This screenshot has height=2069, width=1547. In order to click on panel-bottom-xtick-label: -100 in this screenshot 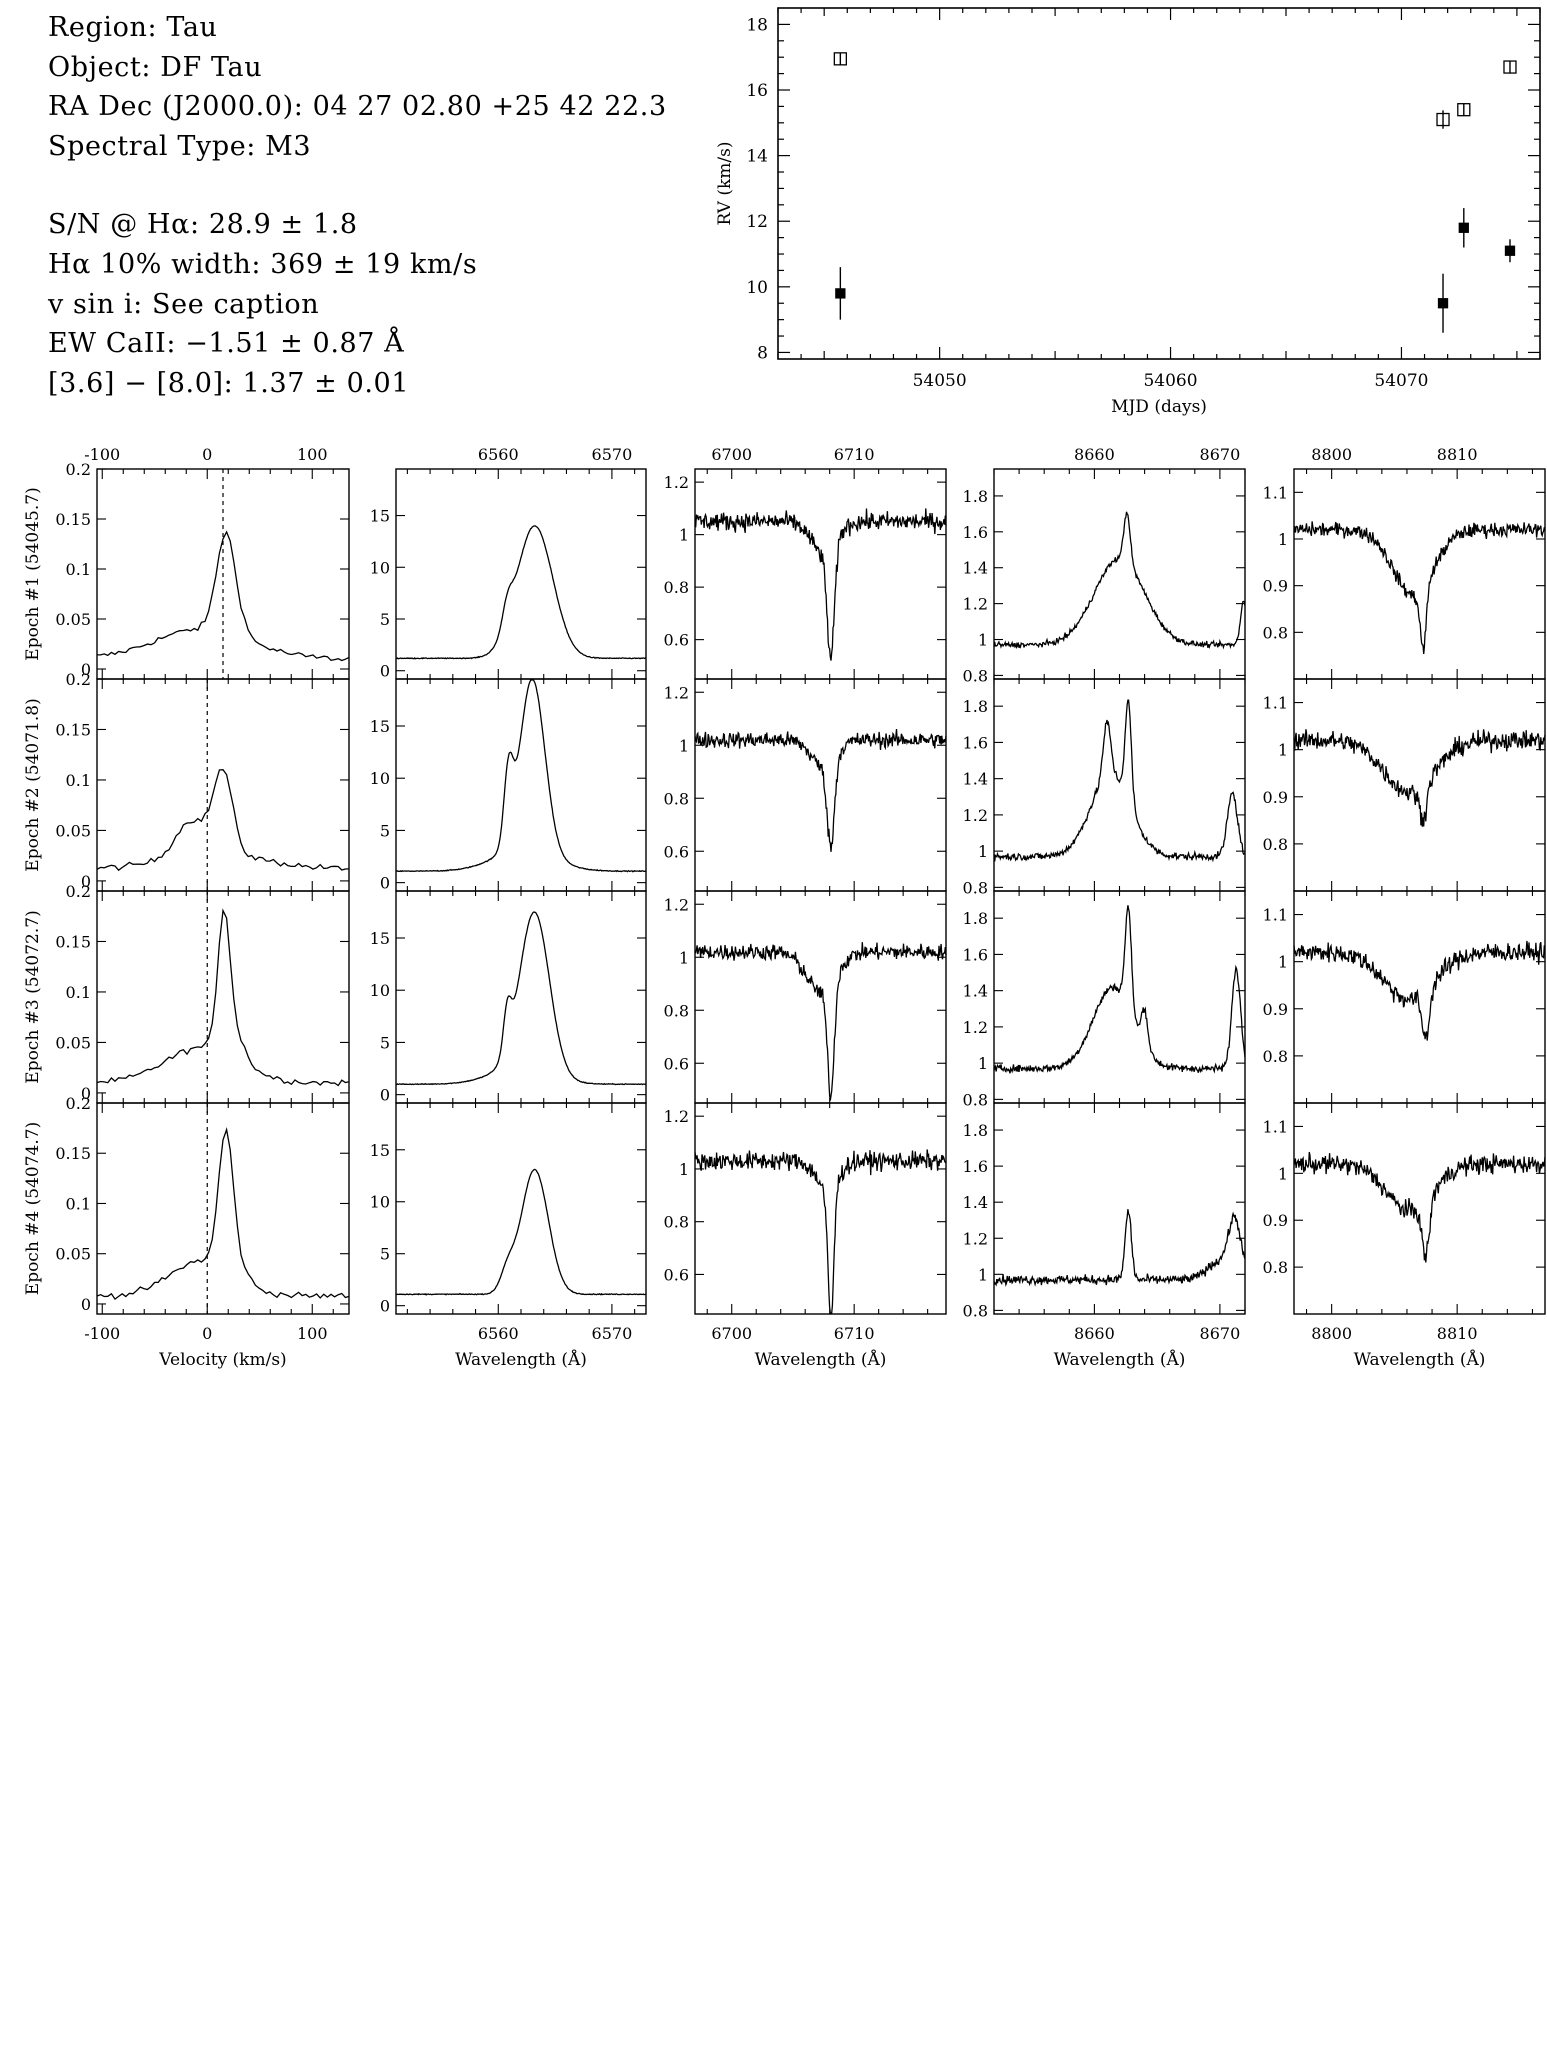, I will do `click(102, 1333)`.